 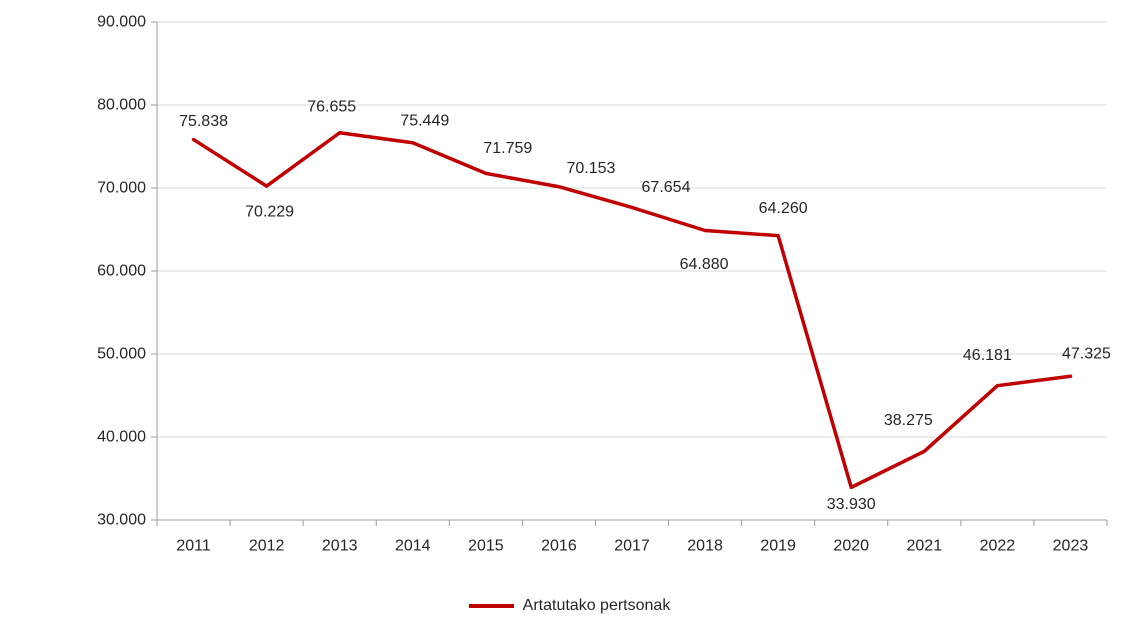 What do you see at coordinates (987, 355) in the screenshot?
I see `data-point-label: 46.181` at bounding box center [987, 355].